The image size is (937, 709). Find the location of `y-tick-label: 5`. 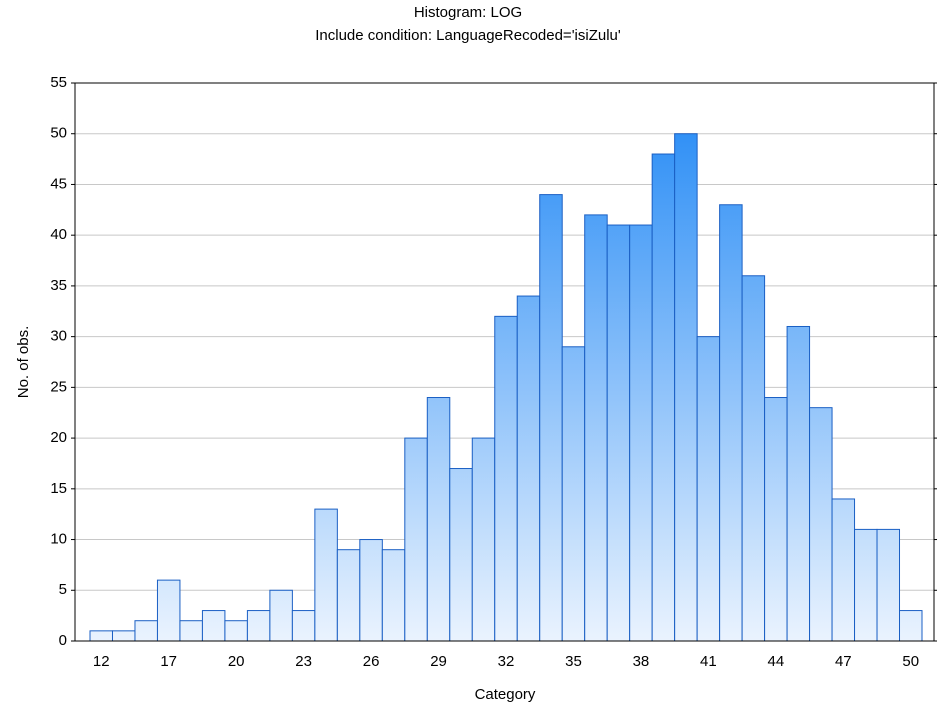

y-tick-label: 5 is located at coordinates (63, 589).